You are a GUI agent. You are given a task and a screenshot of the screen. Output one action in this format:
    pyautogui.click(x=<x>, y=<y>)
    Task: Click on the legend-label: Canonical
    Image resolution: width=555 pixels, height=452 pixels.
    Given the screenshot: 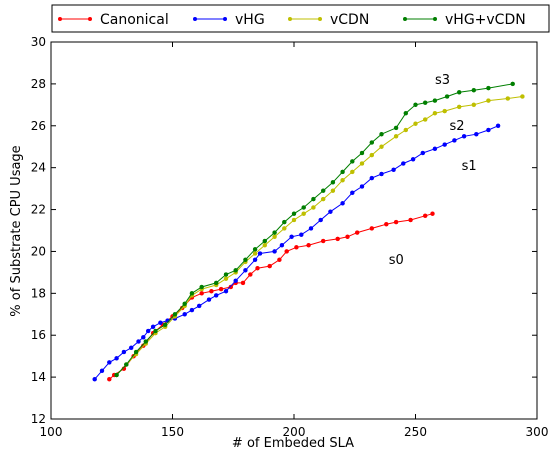 What is the action you would take?
    pyautogui.click(x=134, y=20)
    